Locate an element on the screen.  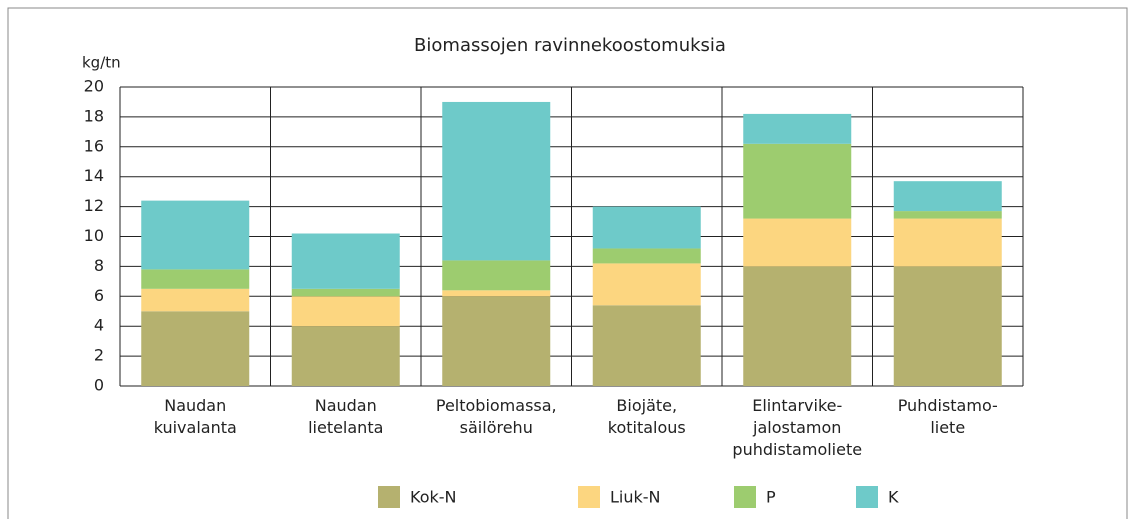
y-tick-label: 8 is located at coordinates (99, 265).